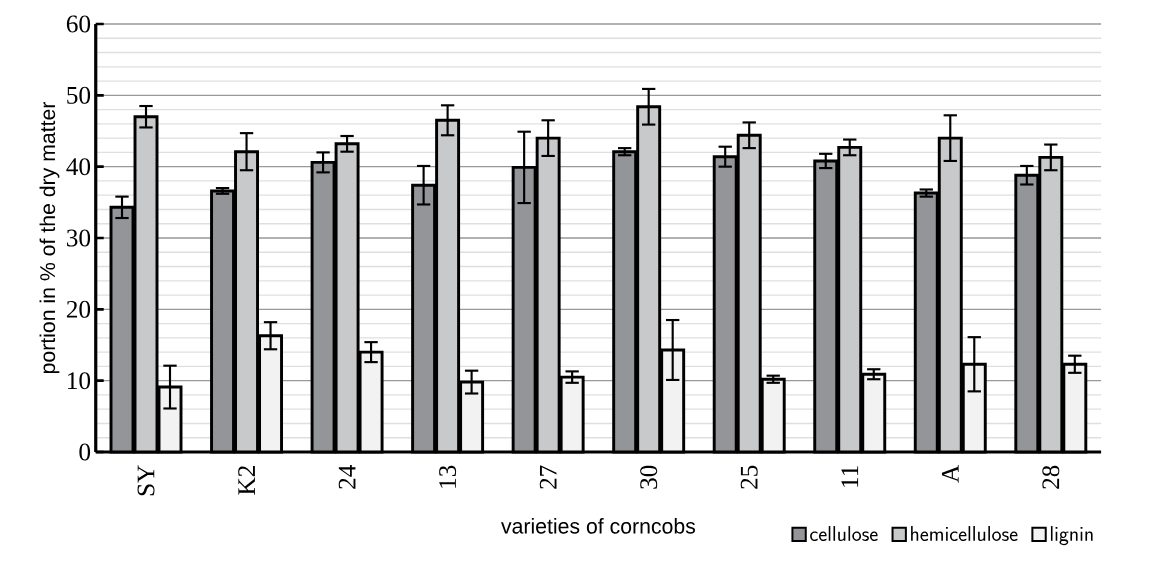 The image size is (1151, 573). Describe the element at coordinates (850, 476) in the screenshot. I see `x-tick-label: 11` at that location.